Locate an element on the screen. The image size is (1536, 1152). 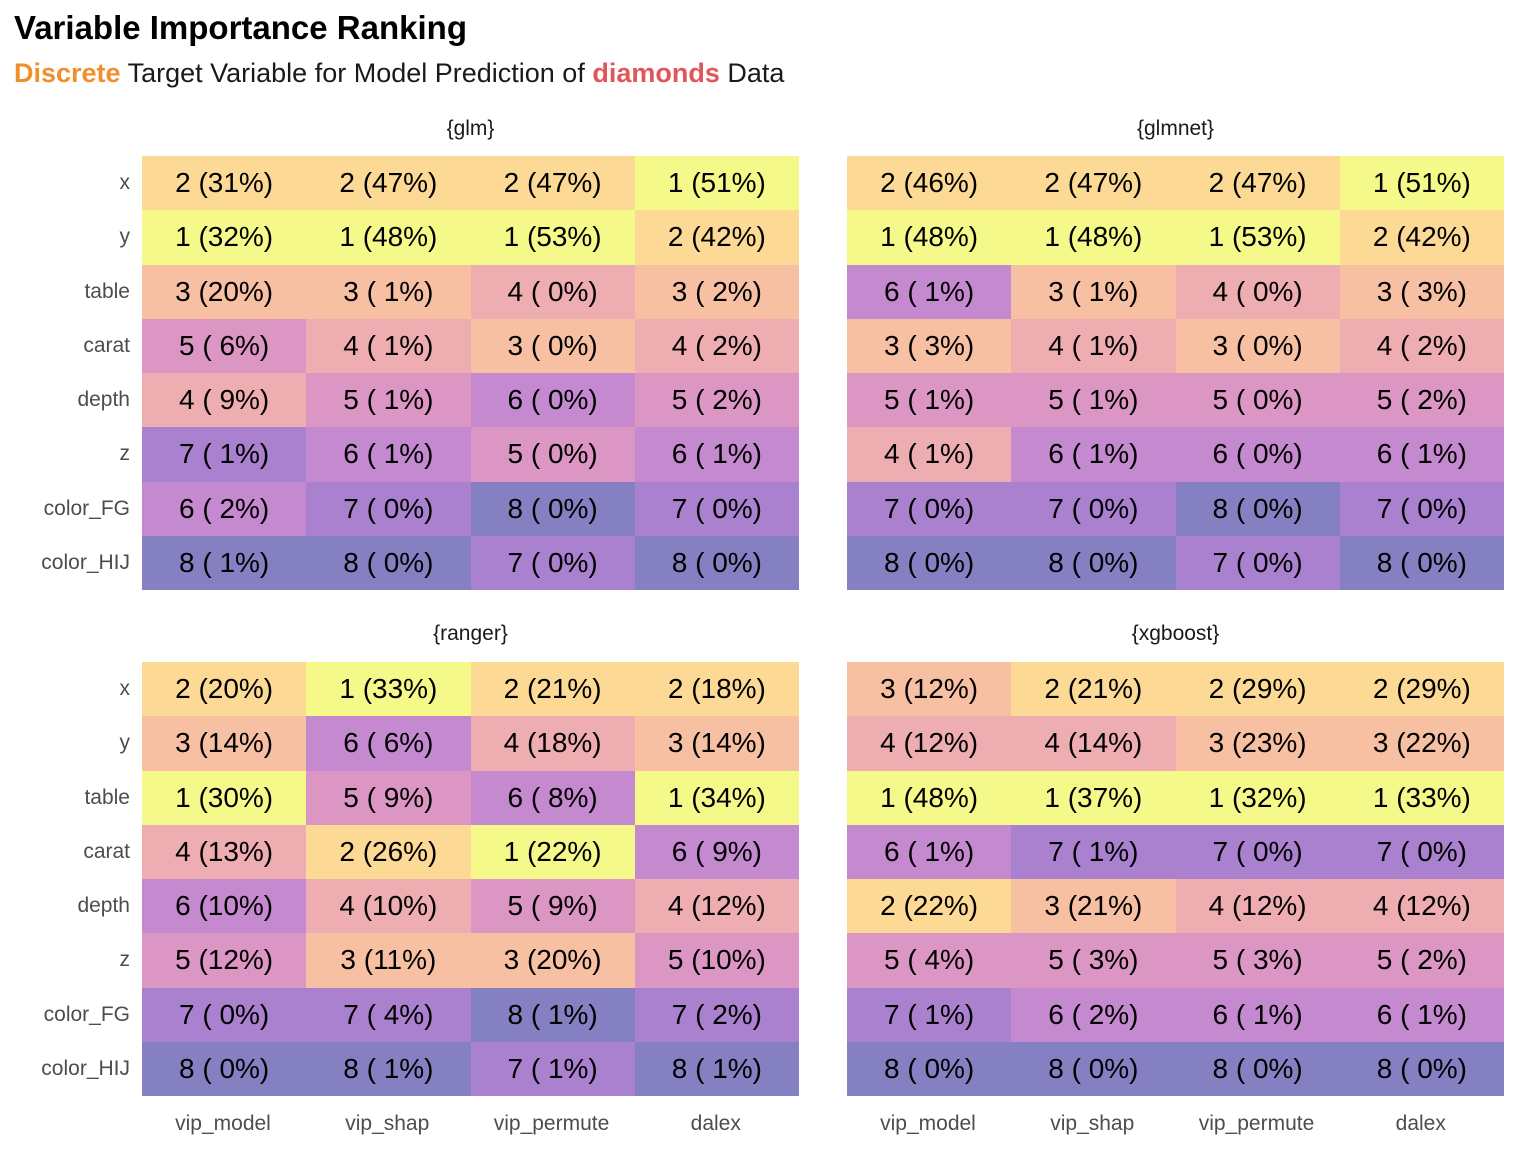
subtitle-highlight-dataset: diamonds is located at coordinates (656, 73).